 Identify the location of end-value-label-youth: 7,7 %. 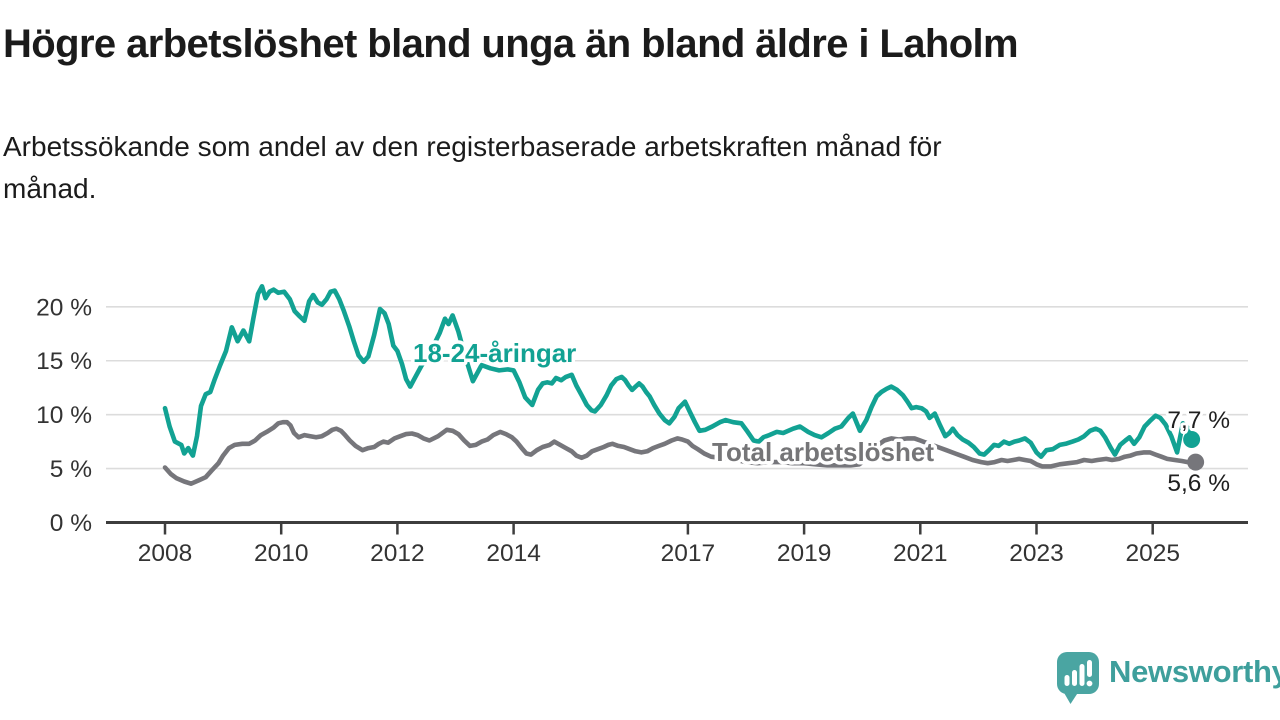
(1198, 420).